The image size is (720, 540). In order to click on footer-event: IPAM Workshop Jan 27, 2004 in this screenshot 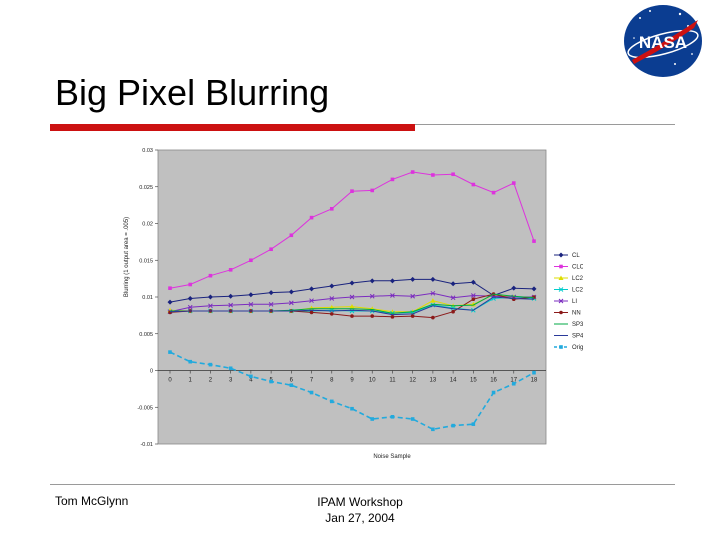, I will do `click(360, 510)`.